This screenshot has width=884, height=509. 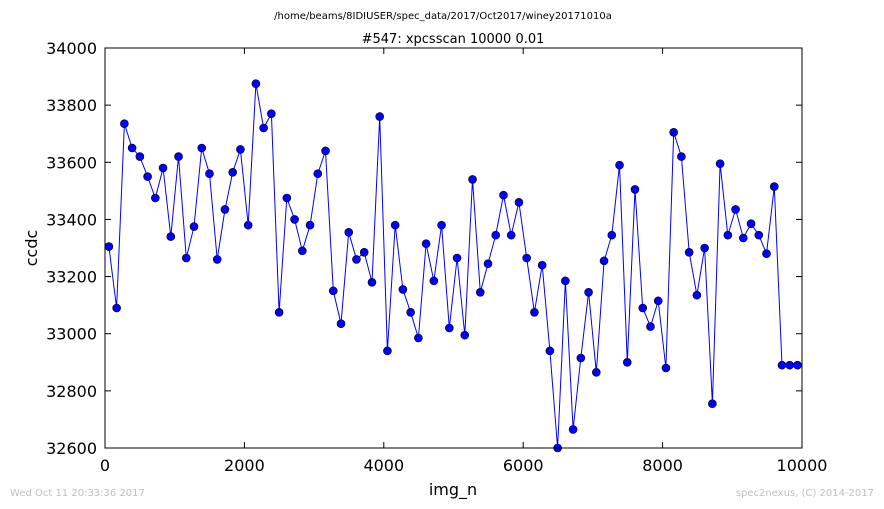 What do you see at coordinates (802, 465) in the screenshot?
I see `x-tick-label: 10000` at bounding box center [802, 465].